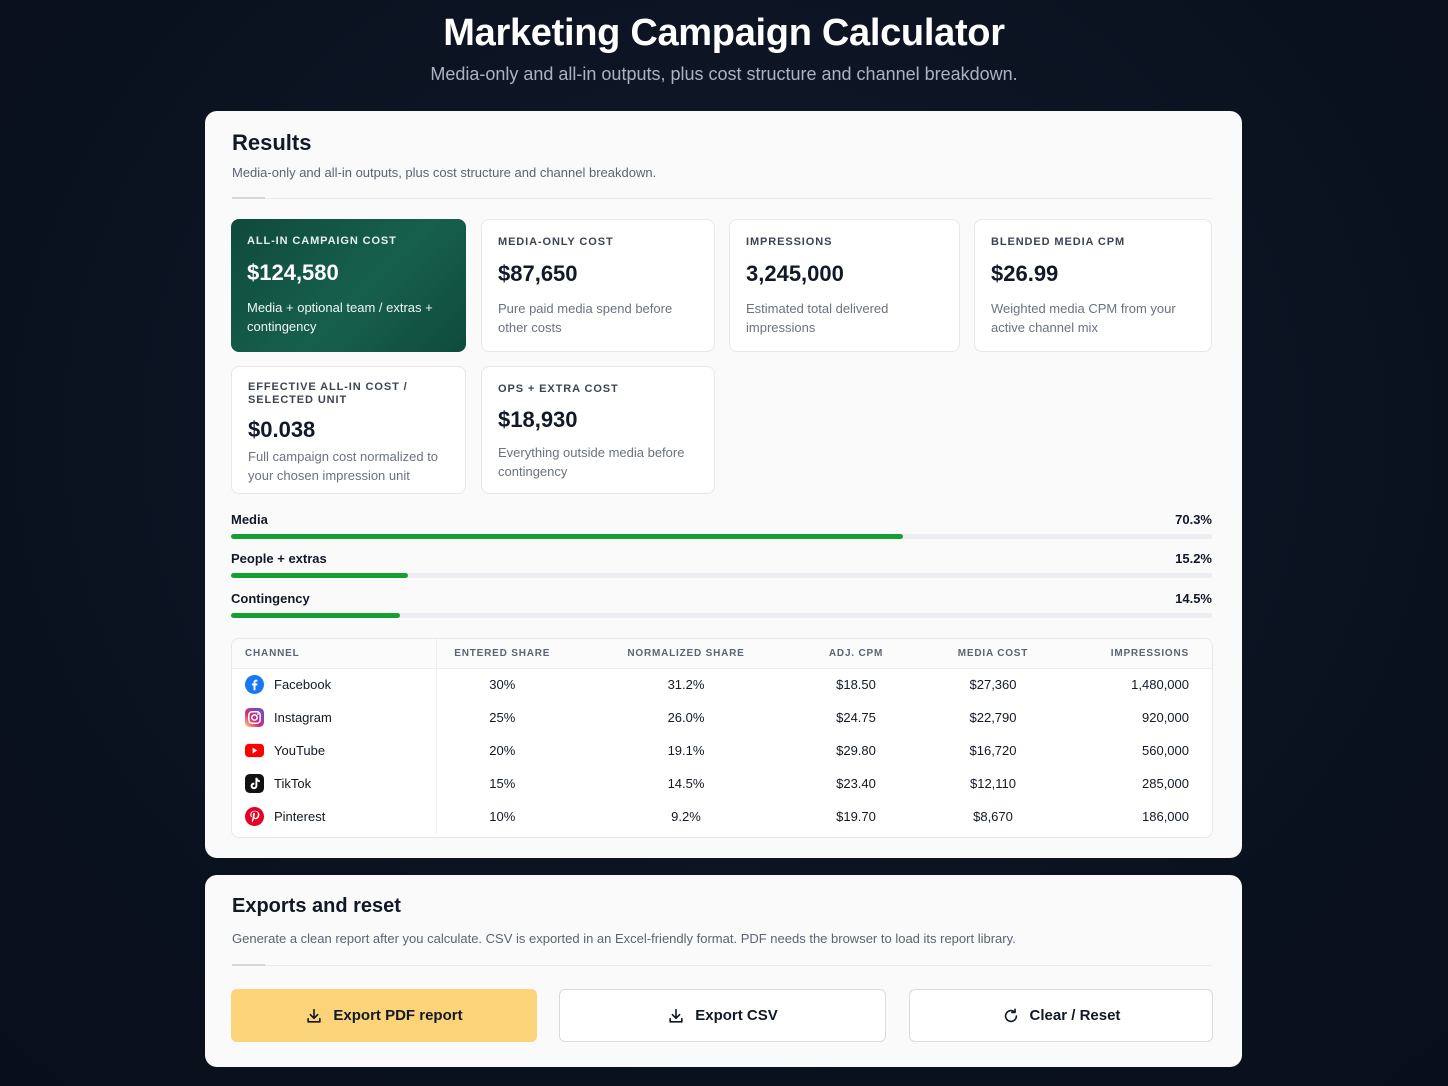 Image resolution: width=1448 pixels, height=1086 pixels. What do you see at coordinates (721, 571) in the screenshot?
I see `cost-bar-people-extras: People + extras 15.2%` at bounding box center [721, 571].